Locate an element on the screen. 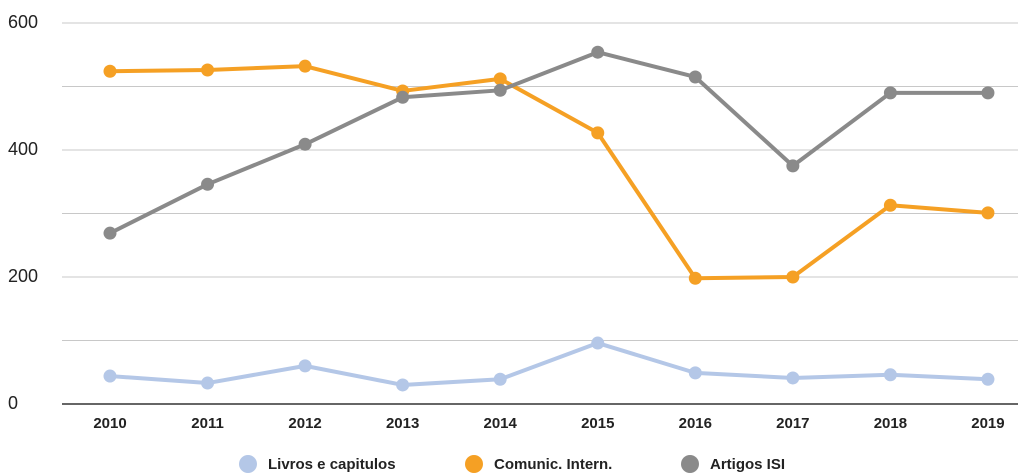 The image size is (1026, 475). x-tick-label: 2019 is located at coordinates (987, 423).